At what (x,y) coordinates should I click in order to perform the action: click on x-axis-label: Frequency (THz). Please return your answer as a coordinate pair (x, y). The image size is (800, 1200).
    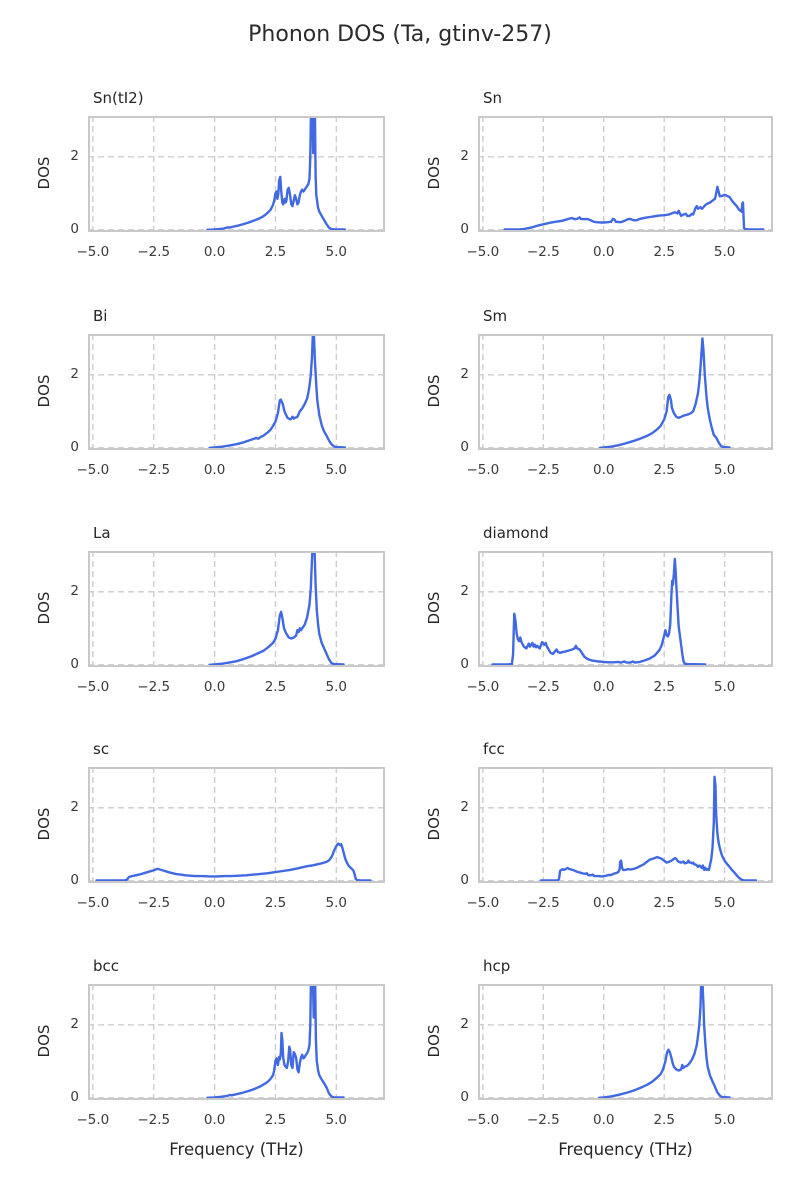
    Looking at the image, I should click on (625, 1149).